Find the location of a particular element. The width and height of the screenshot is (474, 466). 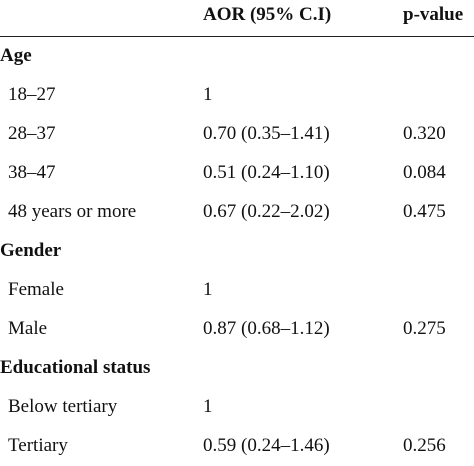

table-row: Female 1 is located at coordinates (237, 290).